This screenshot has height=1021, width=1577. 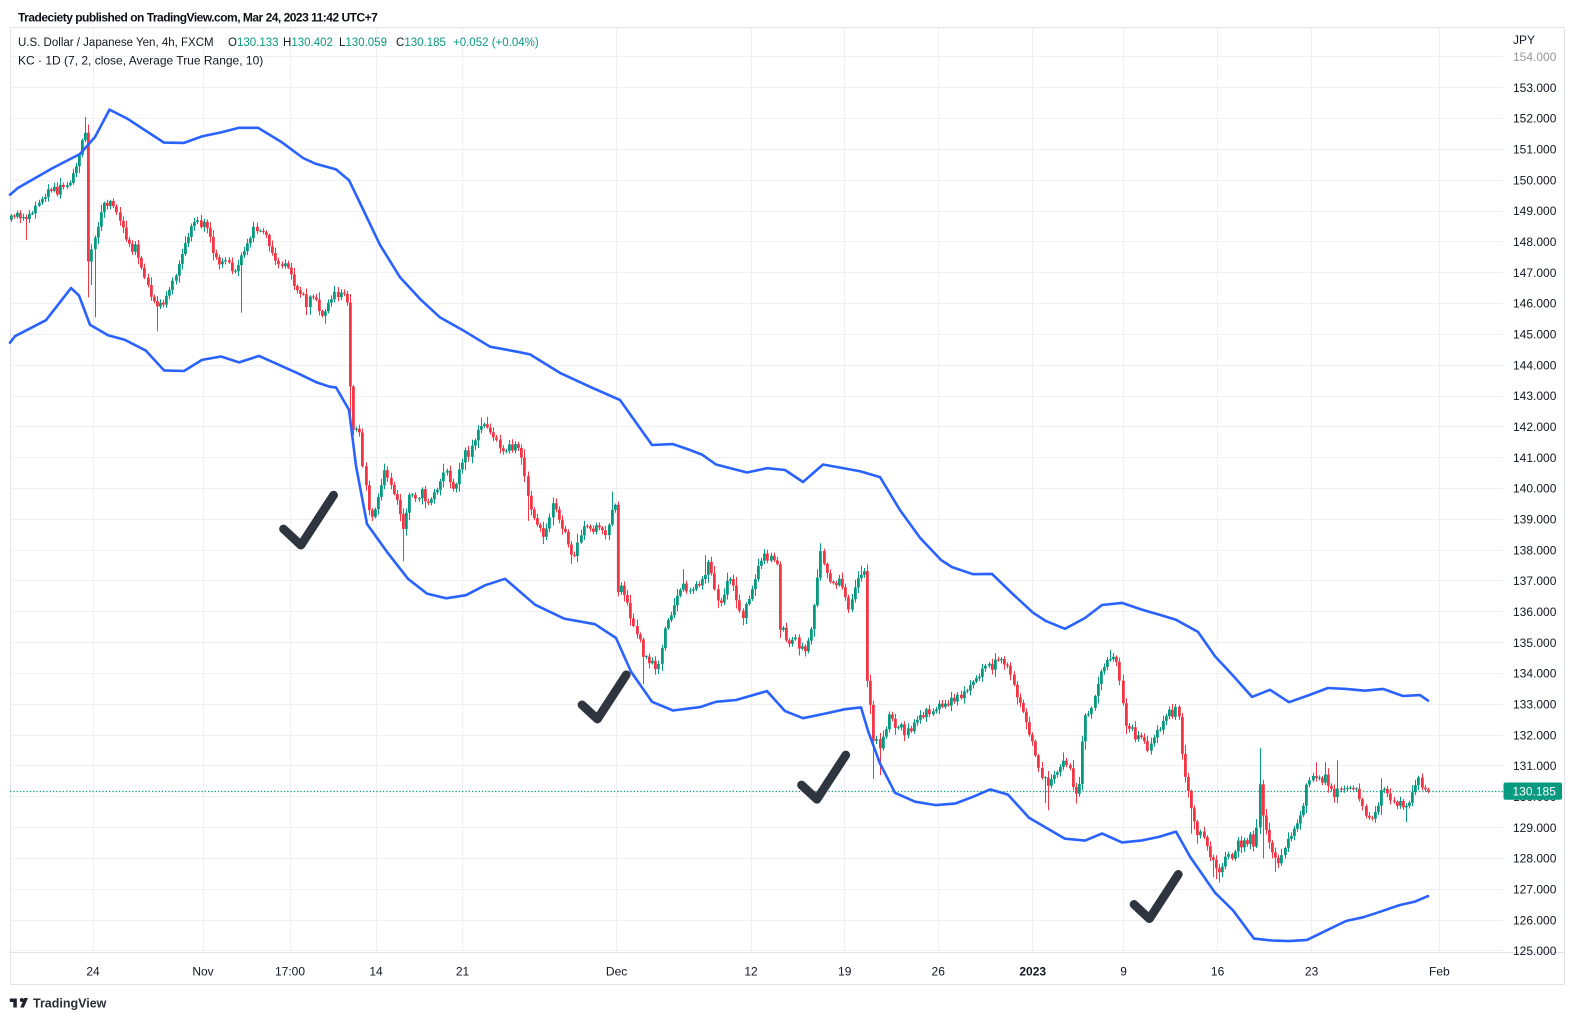 I want to click on svg-text: O130.133, so click(x=253, y=43).